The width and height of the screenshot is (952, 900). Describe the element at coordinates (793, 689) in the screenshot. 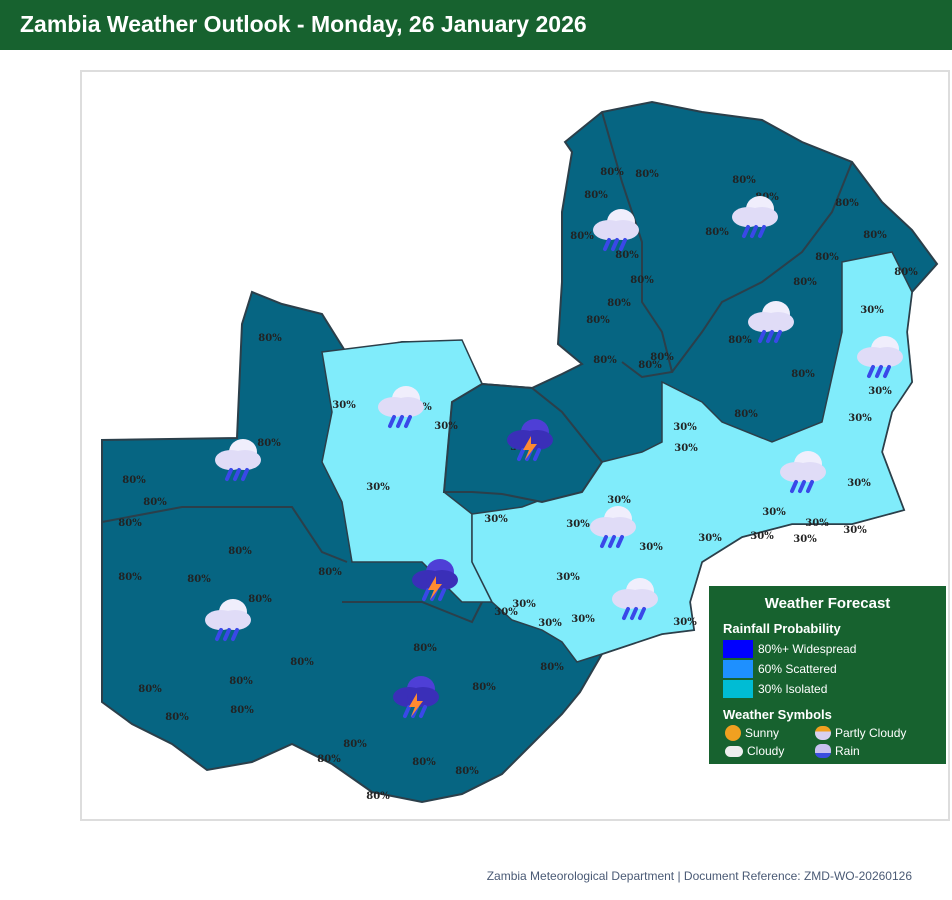

I see `legend-label: 30% Isolated` at that location.